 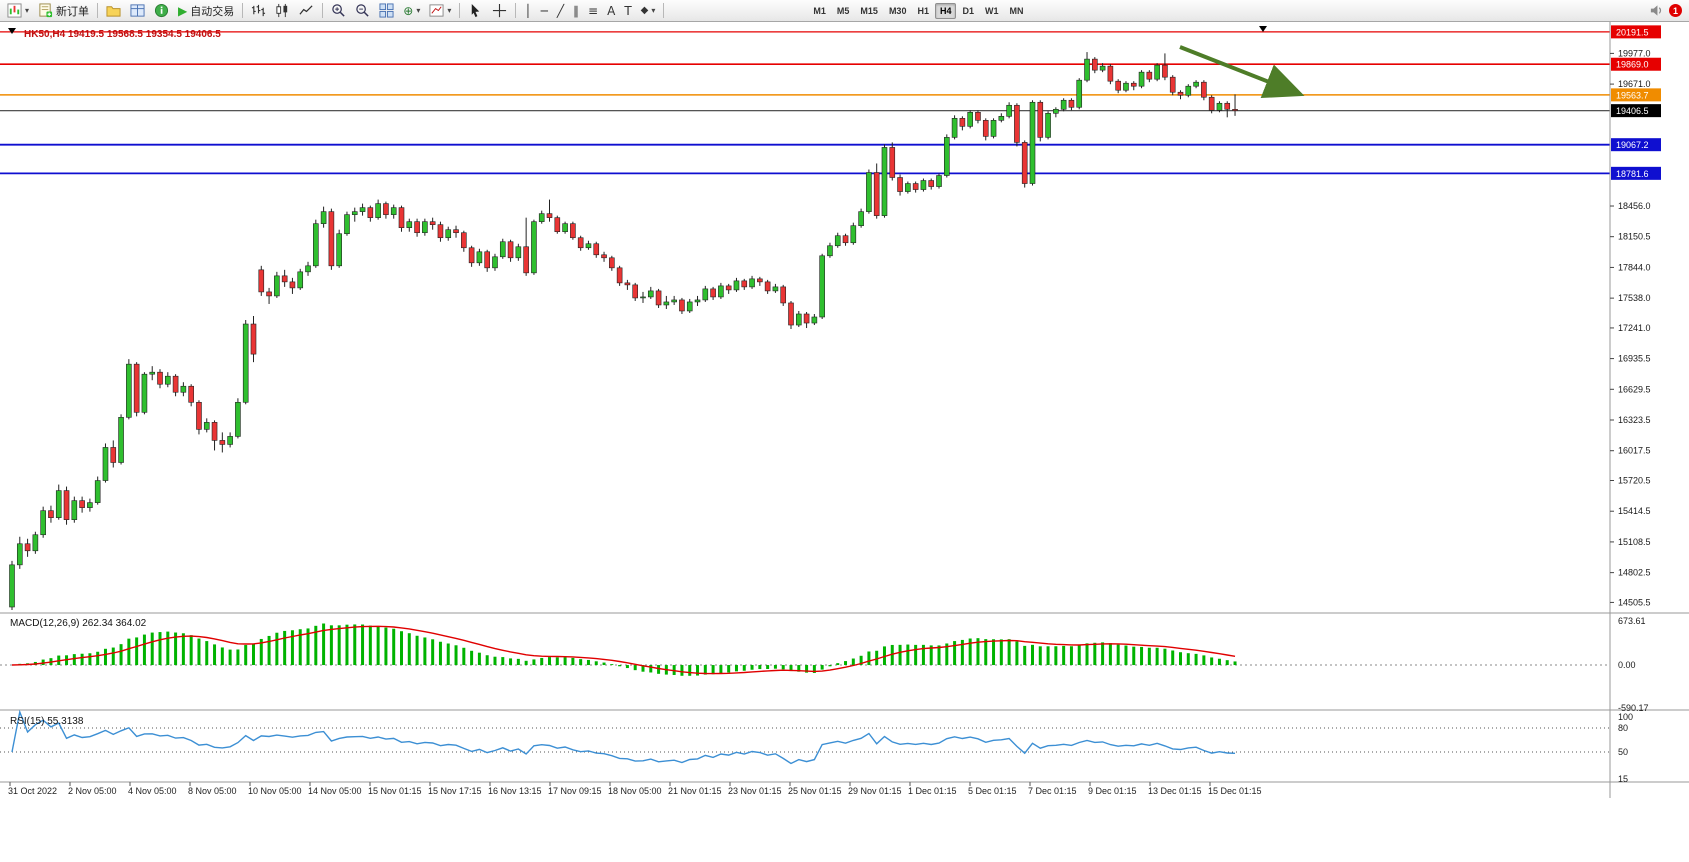 What do you see at coordinates (92, 791) in the screenshot?
I see `time-axis-label: 2 Nov 05:00` at bounding box center [92, 791].